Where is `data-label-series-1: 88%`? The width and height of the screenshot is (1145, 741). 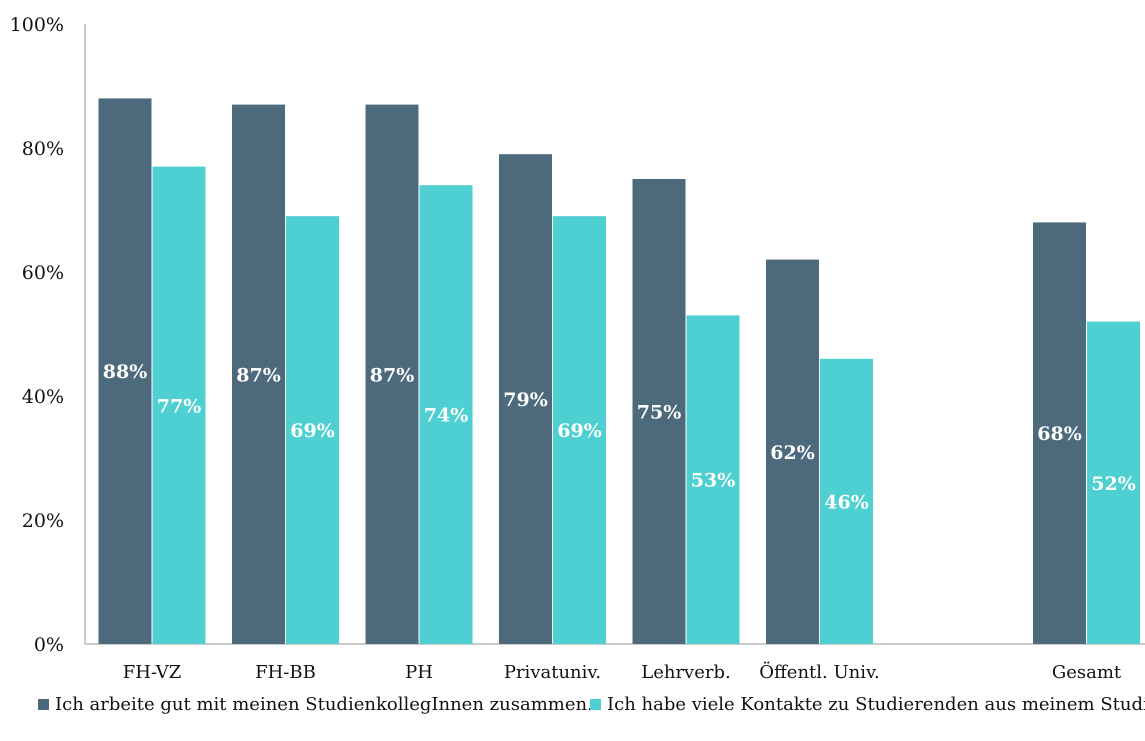
data-label-series-1: 88% is located at coordinates (125, 372).